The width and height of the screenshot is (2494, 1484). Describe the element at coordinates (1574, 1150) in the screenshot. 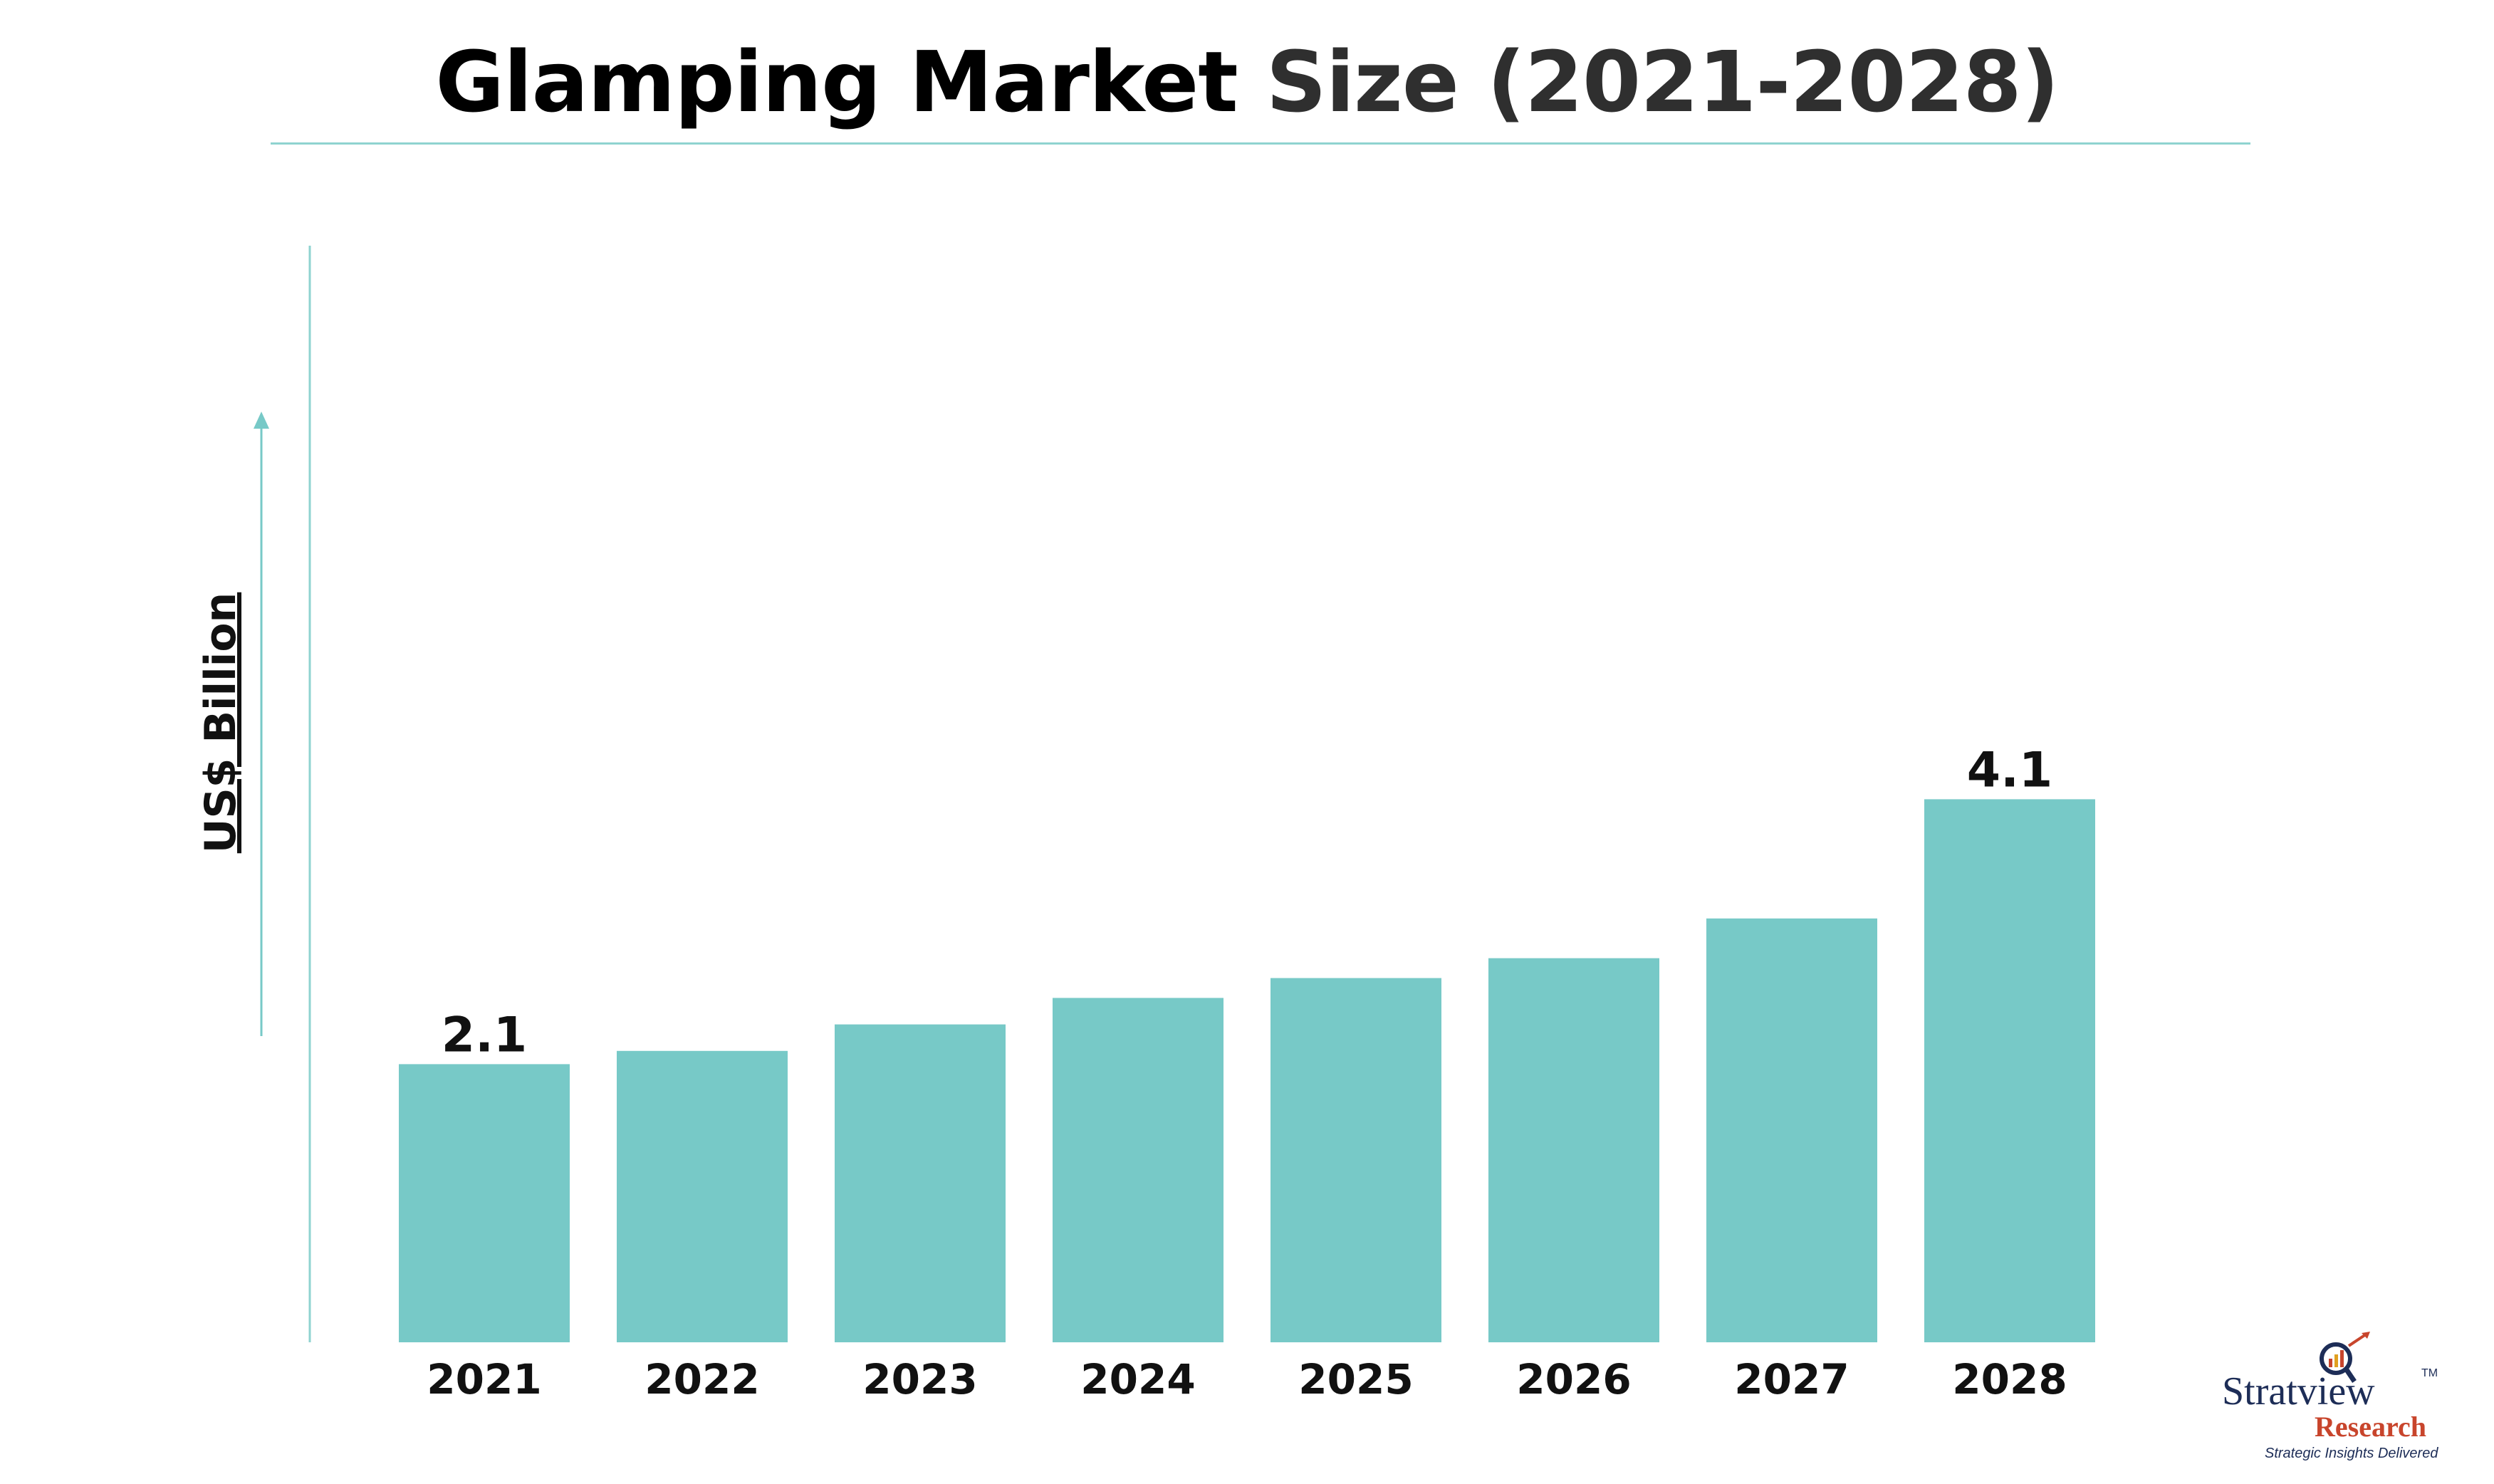

I see `bar-2026` at that location.